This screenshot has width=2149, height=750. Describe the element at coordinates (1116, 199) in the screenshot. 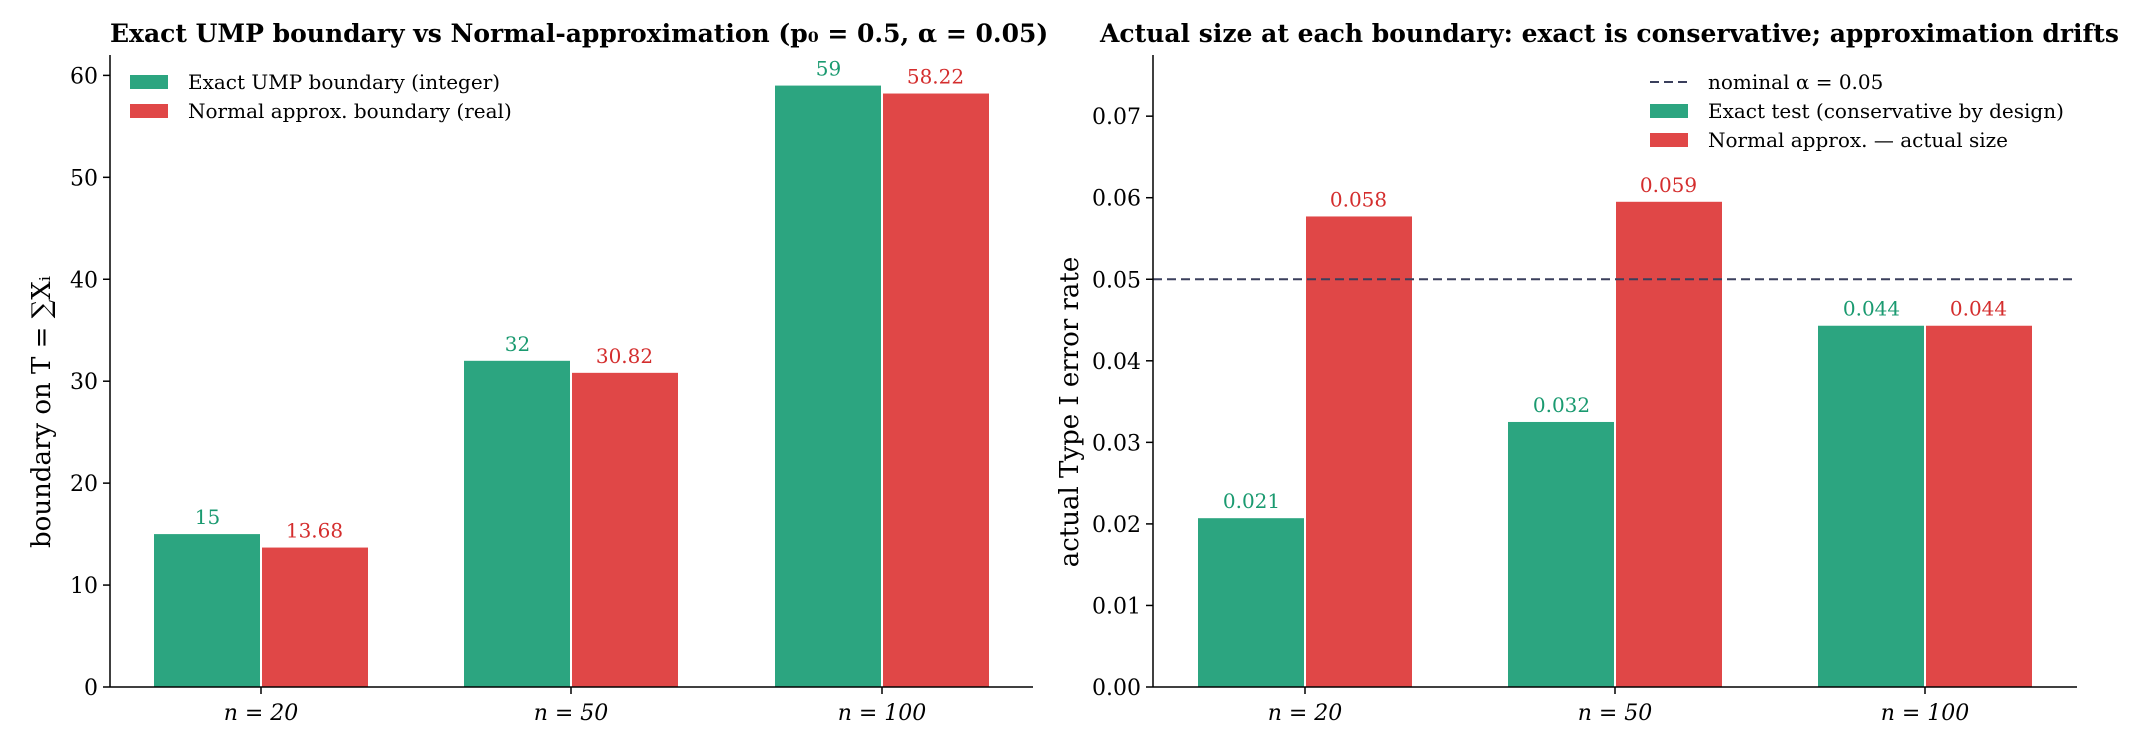

I see `type1-ytick-label-6: 0.06` at that location.